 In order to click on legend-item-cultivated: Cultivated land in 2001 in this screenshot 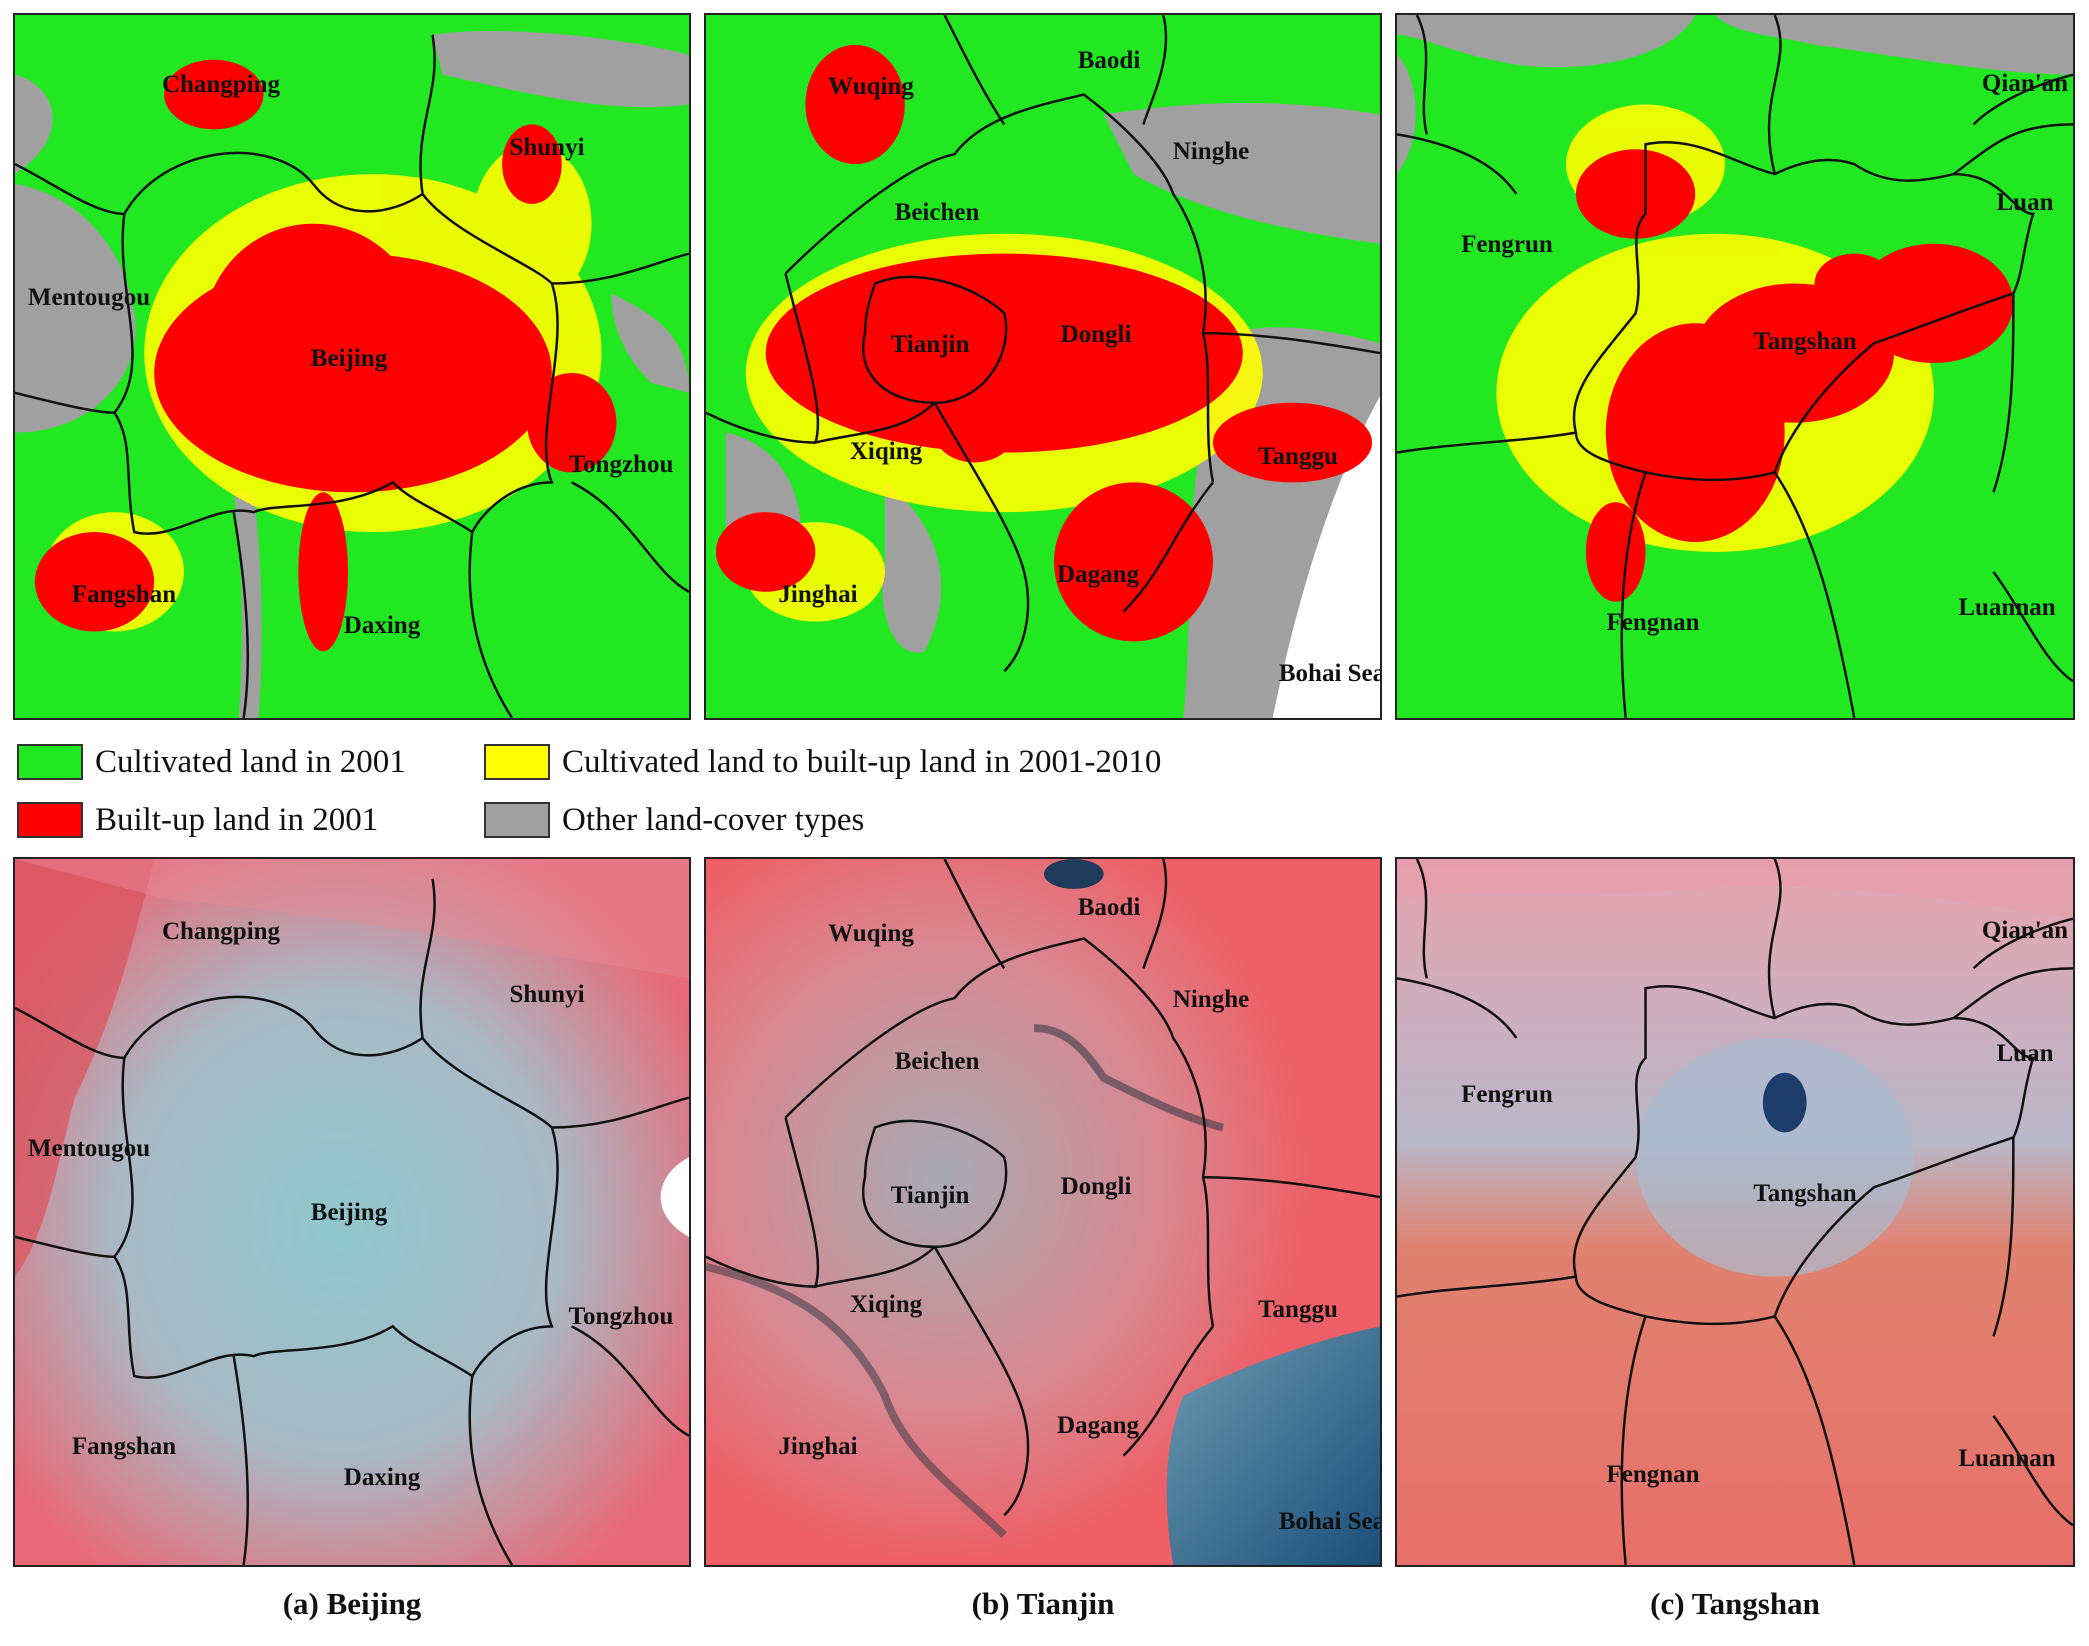, I will do `click(211, 762)`.